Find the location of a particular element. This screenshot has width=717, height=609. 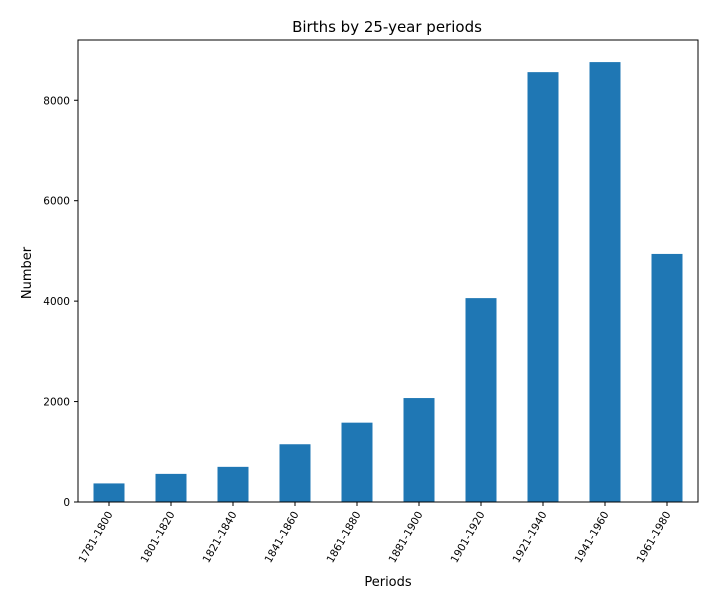

bar-1941-1960 is located at coordinates (605, 282).